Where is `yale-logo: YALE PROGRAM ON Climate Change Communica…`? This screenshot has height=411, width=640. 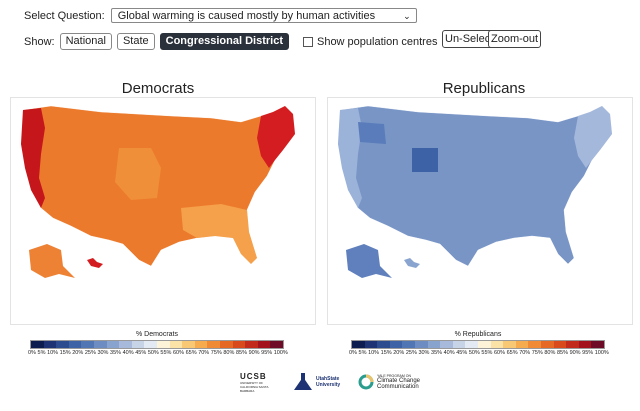 yale-logo: YALE PROGRAM ON Climate Change Communica… is located at coordinates (397, 382).